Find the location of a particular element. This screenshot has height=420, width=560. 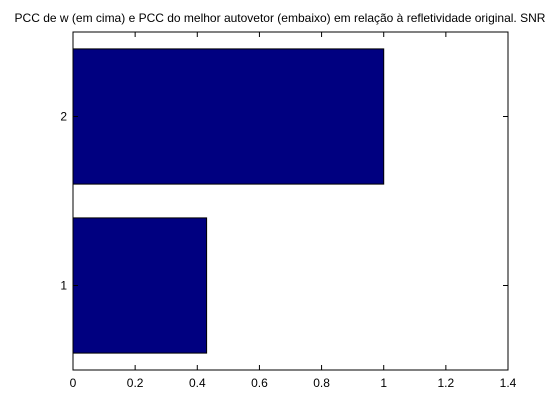

x-tick-label: 1.4 is located at coordinates (508, 383).